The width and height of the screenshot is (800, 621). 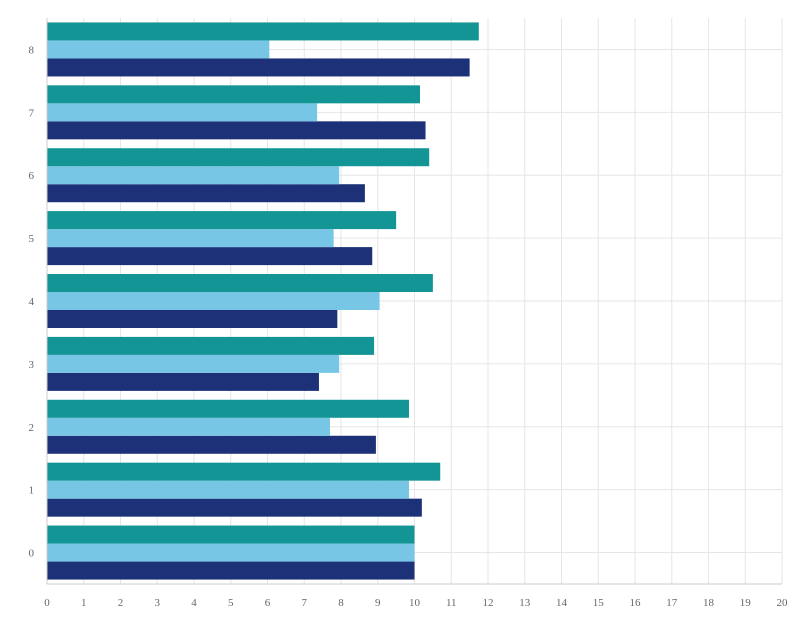 What do you see at coordinates (47, 603) in the screenshot?
I see `x-tick-label: 0` at bounding box center [47, 603].